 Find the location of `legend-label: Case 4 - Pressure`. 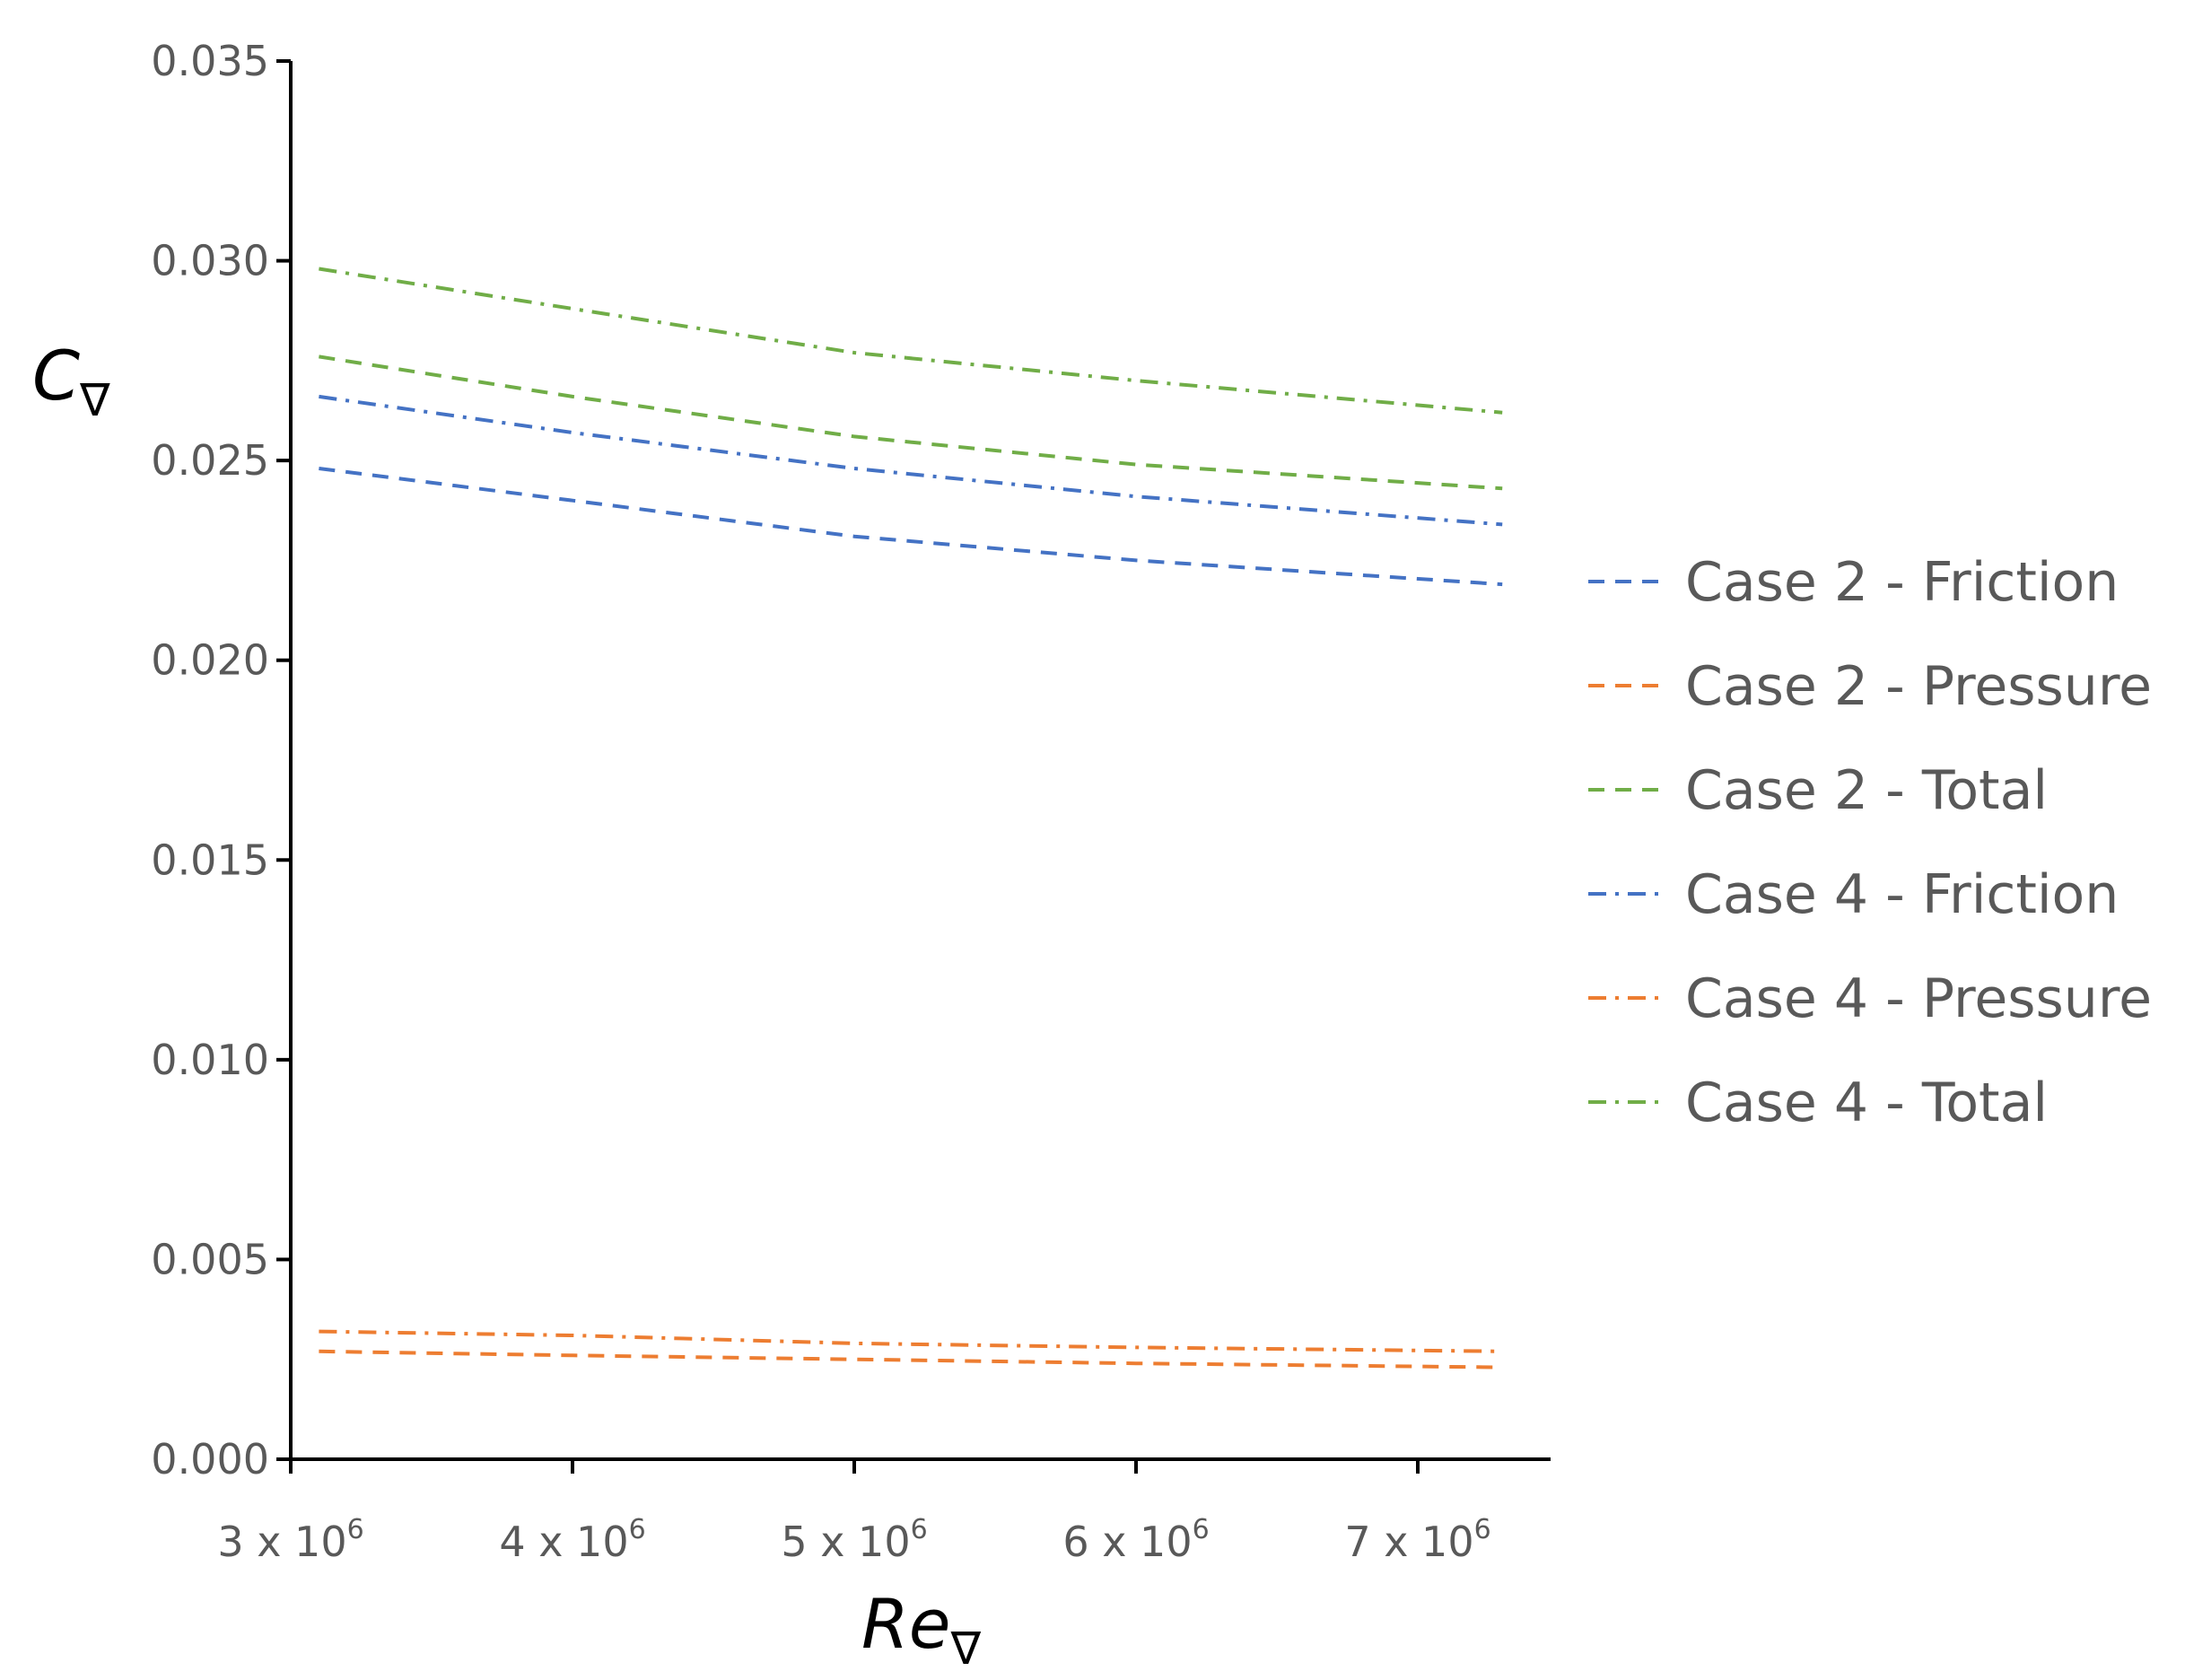

legend-label: Case 4 - Pressure is located at coordinates (1919, 998).